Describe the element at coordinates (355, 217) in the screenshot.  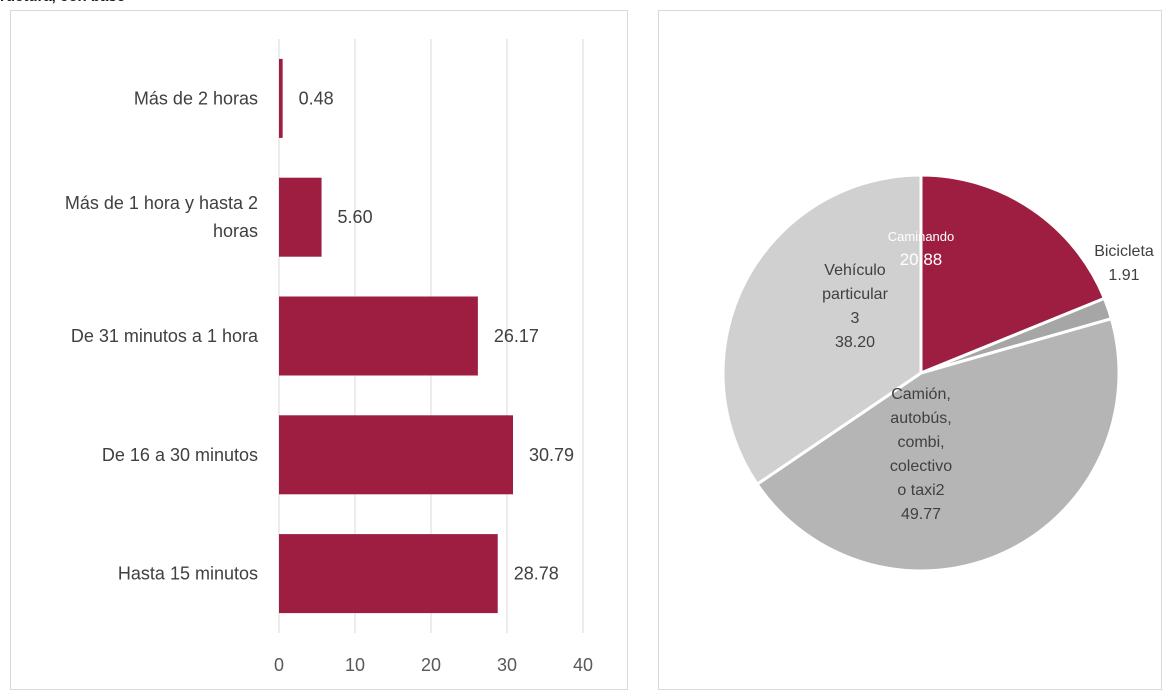
I see `data-label: 5.60` at that location.